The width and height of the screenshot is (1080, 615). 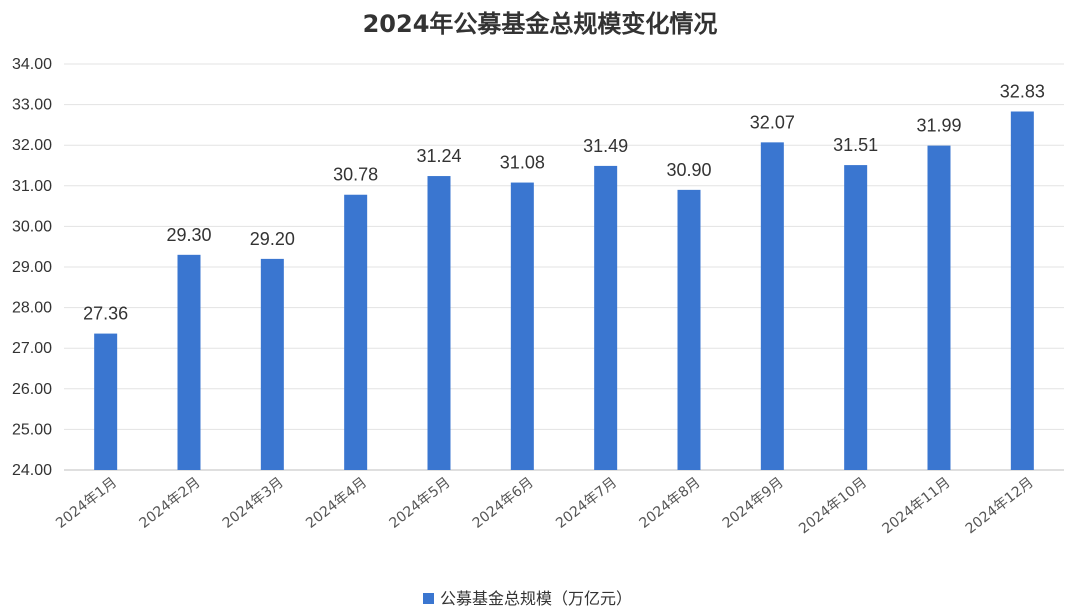 I want to click on y-tick-label: 33.00, so click(x=32, y=105).